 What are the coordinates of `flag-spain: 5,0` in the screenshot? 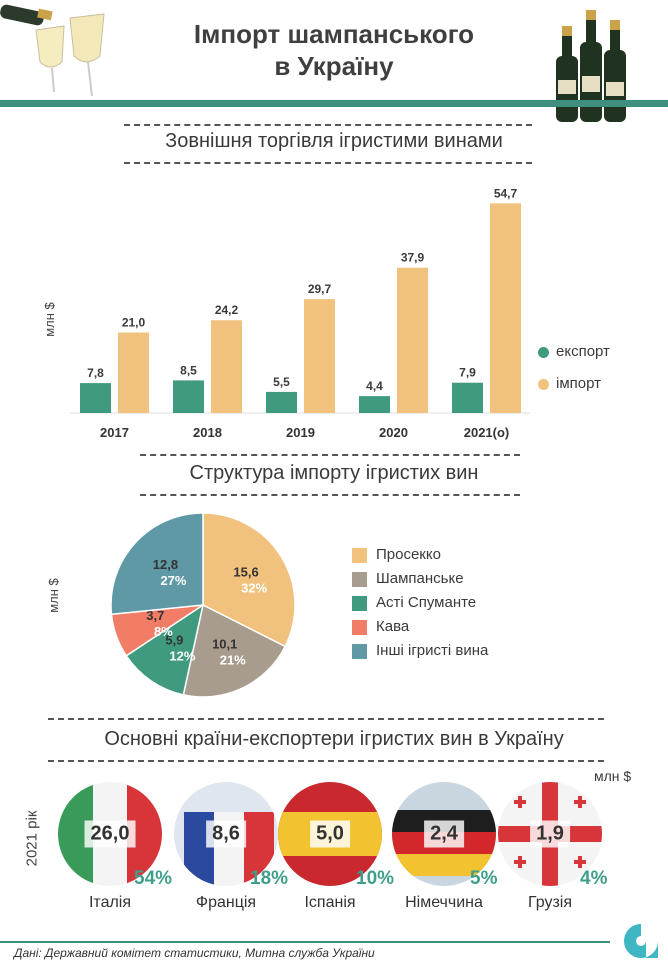 It's located at (330, 834).